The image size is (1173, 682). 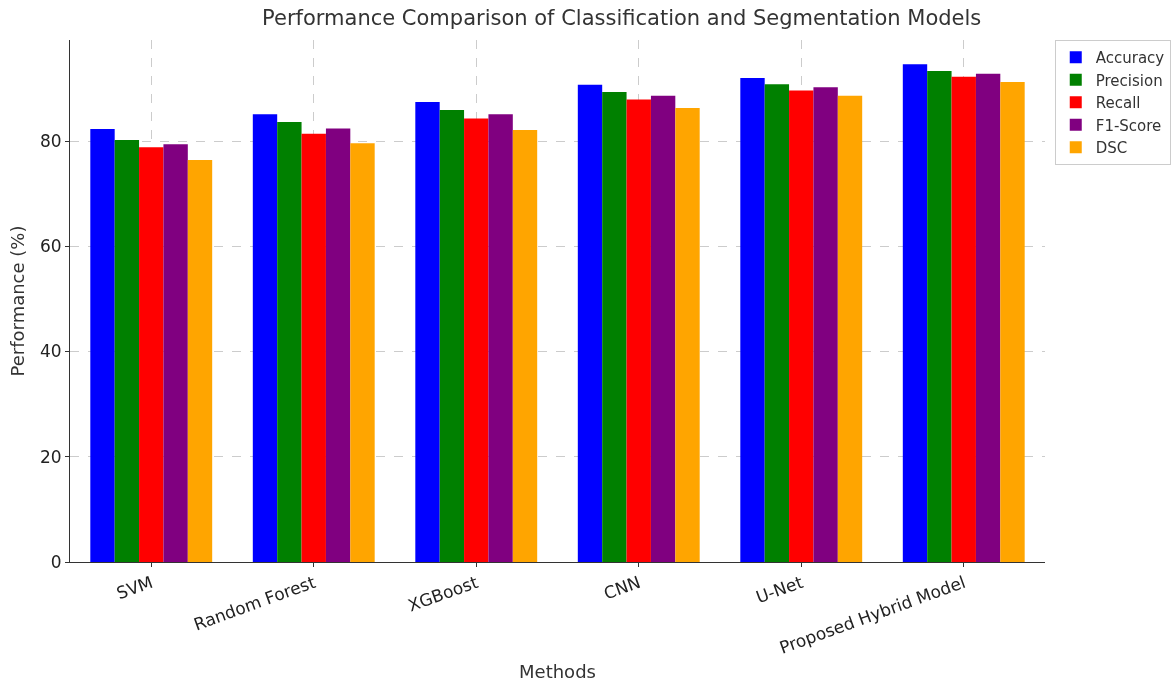 What do you see at coordinates (622, 17) in the screenshot?
I see `chart-title: Performance Comparison of Classification and Segmentation Models` at bounding box center [622, 17].